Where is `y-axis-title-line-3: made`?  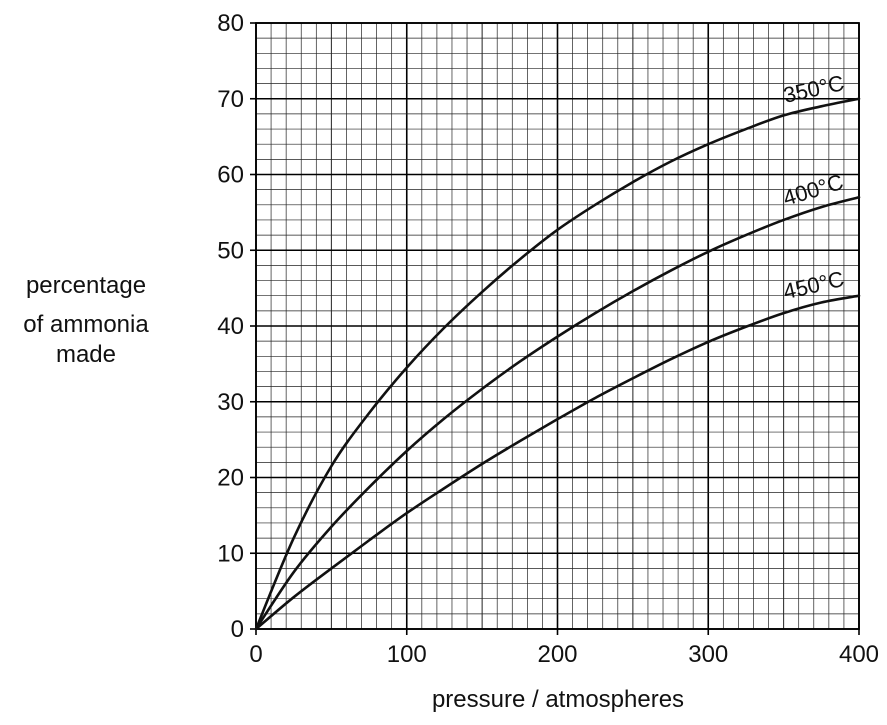
y-axis-title-line-3: made is located at coordinates (86, 354).